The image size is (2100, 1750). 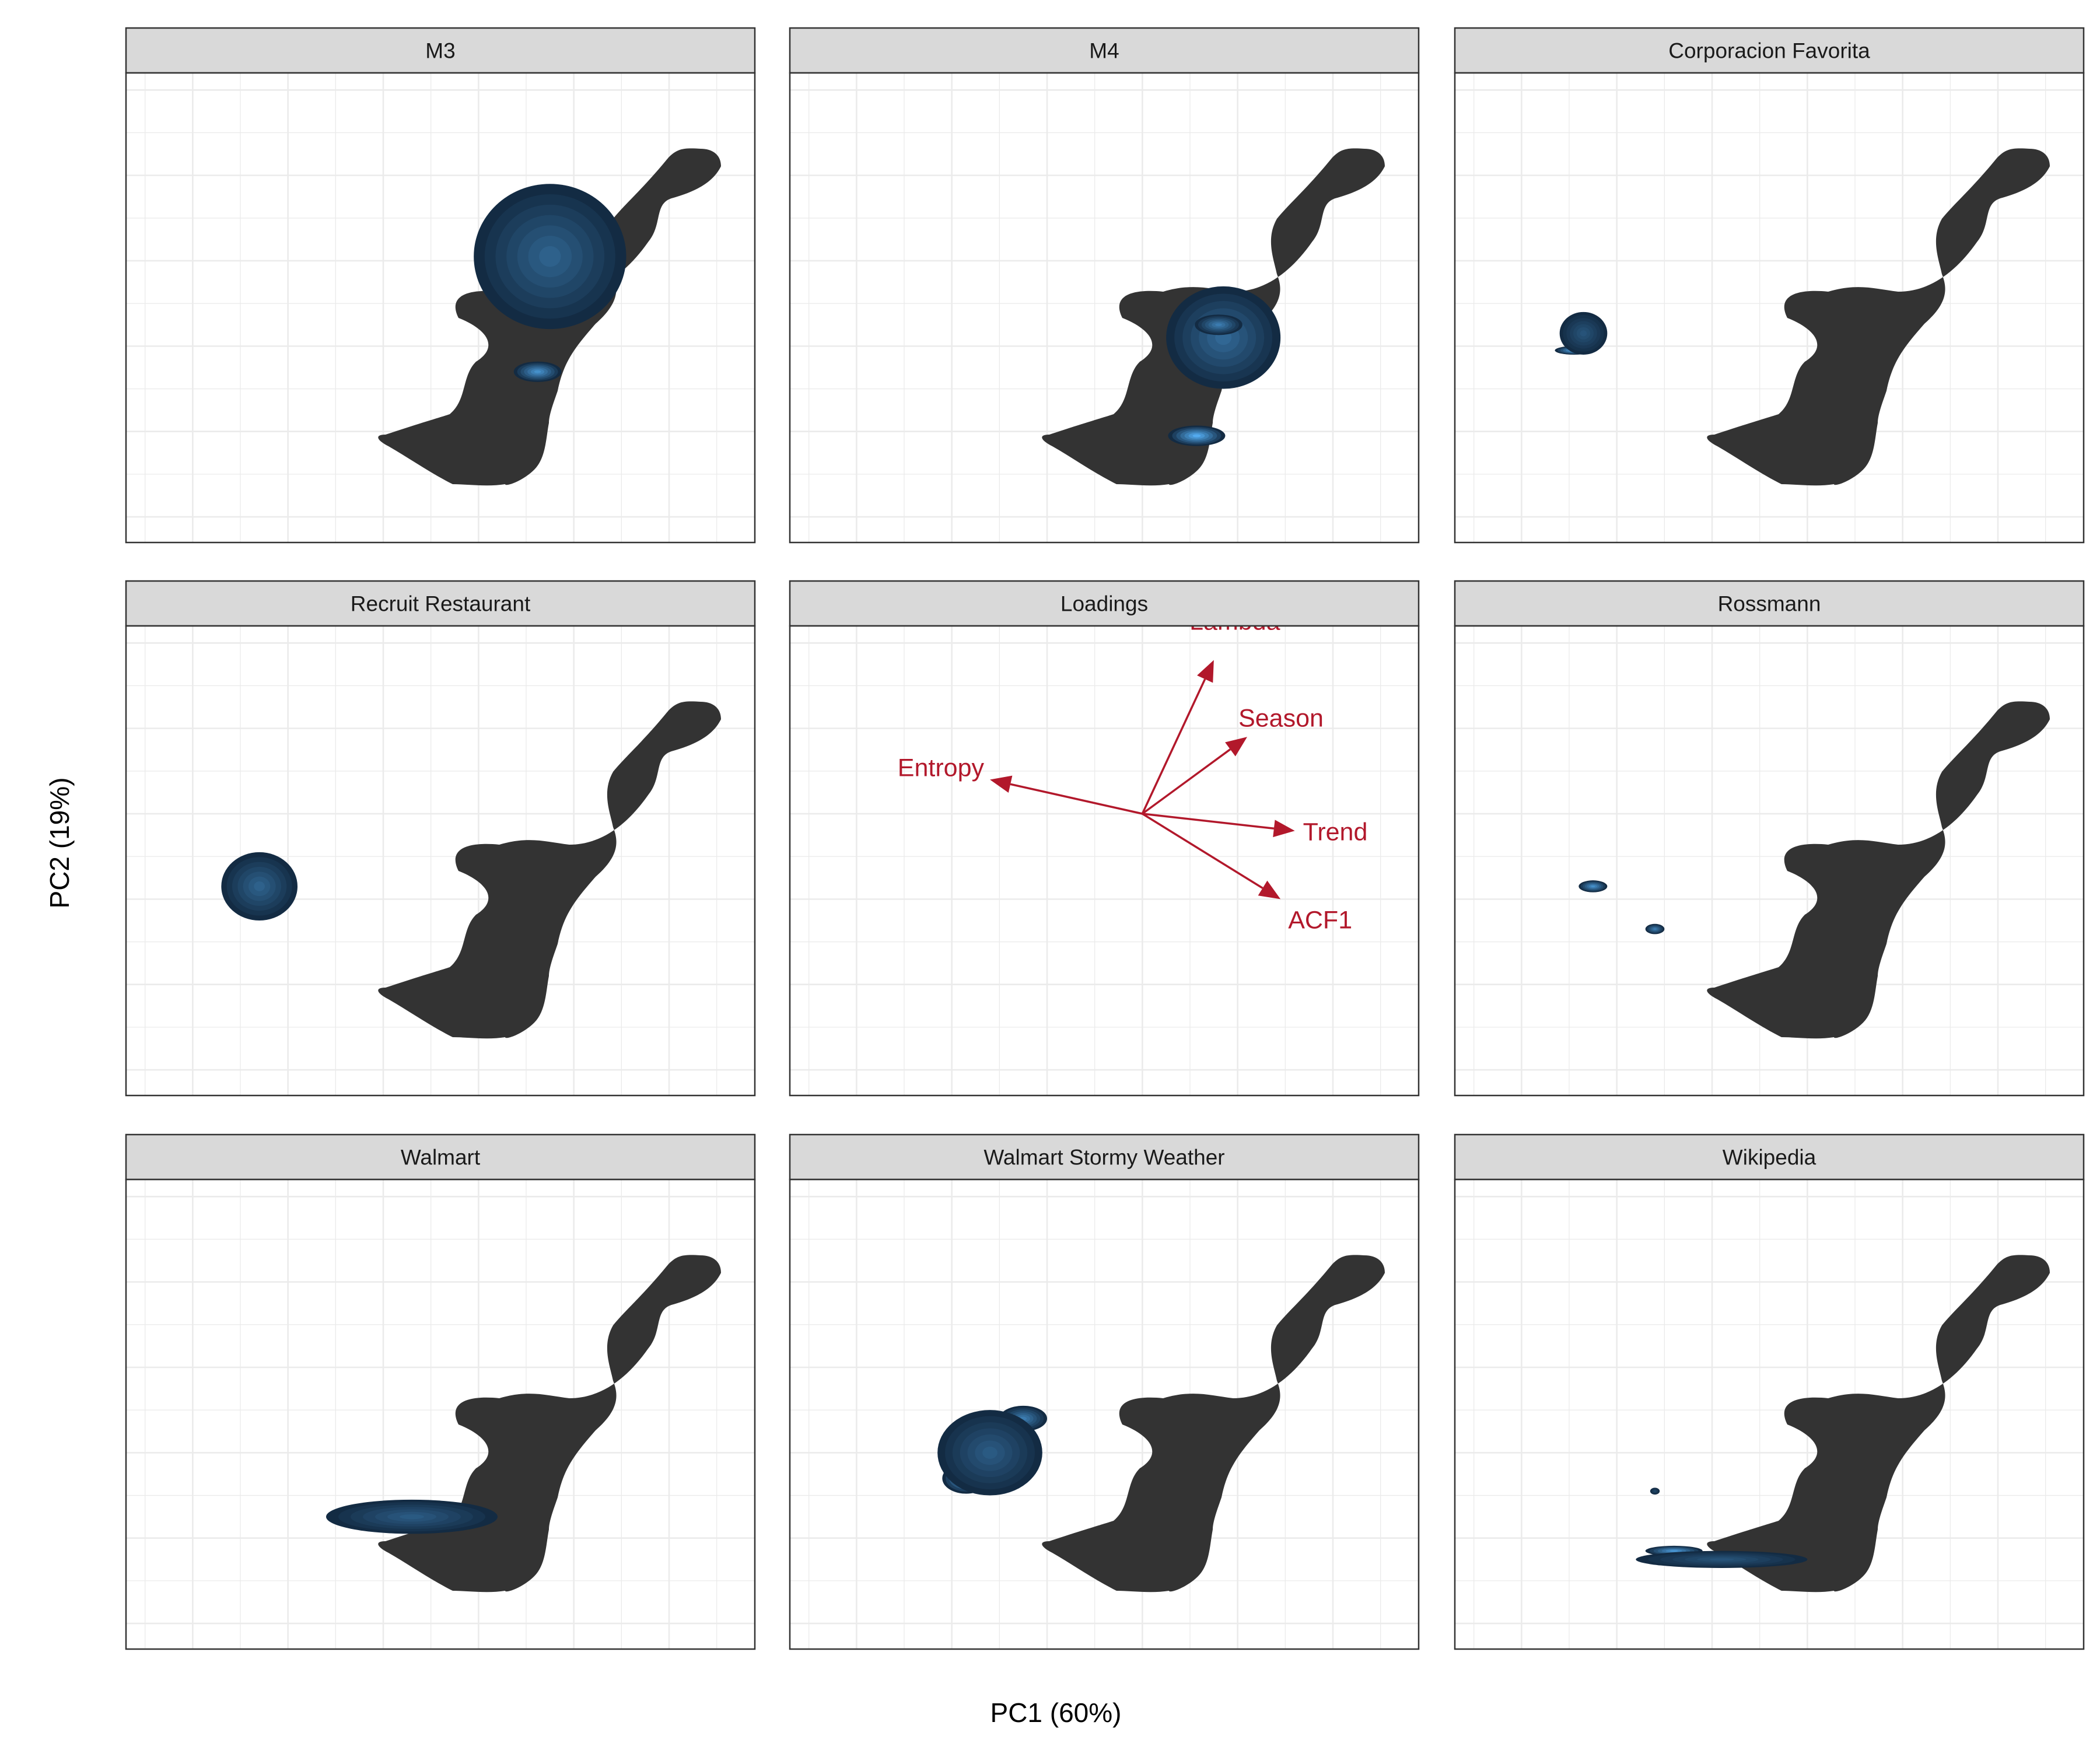 I want to click on facet-panel: Walmart Stormy Weather, so click(x=1104, y=1391).